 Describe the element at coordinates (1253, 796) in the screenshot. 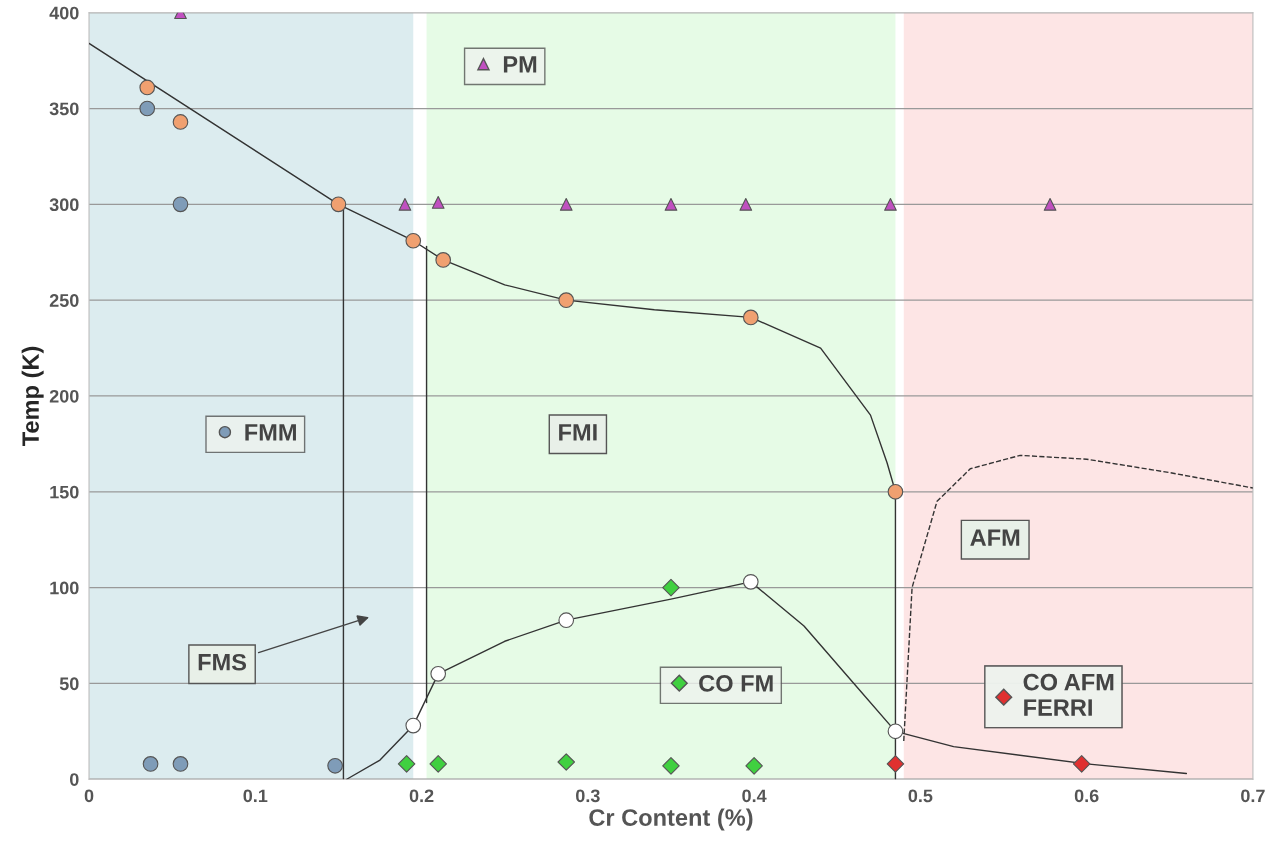

I see `x-tick-label: 0.7` at that location.